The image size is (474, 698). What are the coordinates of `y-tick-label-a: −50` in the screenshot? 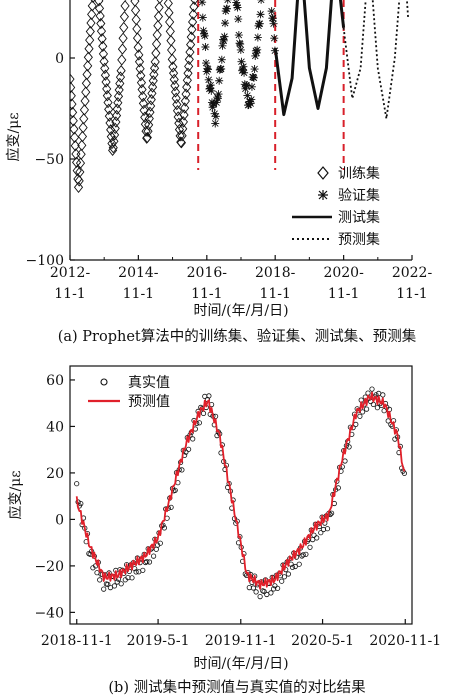 It's located at (49, 160).